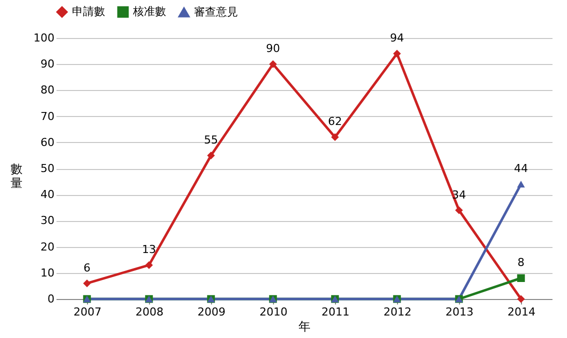  What do you see at coordinates (47, 142) in the screenshot?
I see `y-tick-label: 60` at bounding box center [47, 142].